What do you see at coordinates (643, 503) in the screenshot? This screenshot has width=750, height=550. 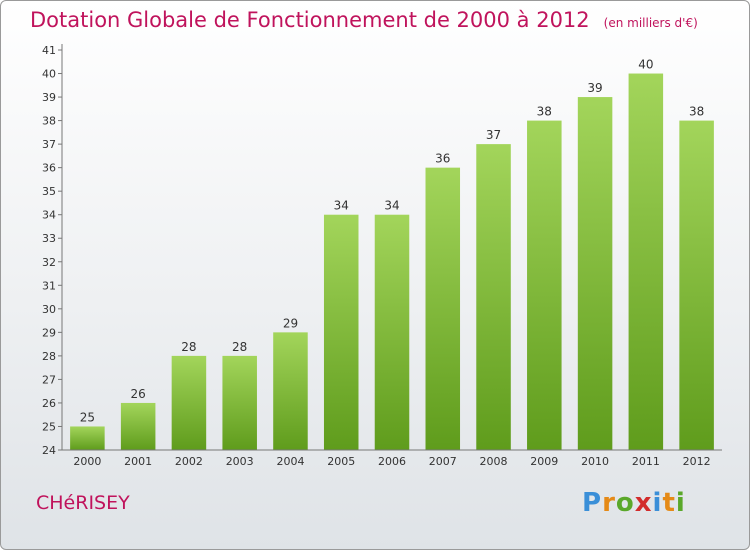 I see `logo-letter: x` at bounding box center [643, 503].